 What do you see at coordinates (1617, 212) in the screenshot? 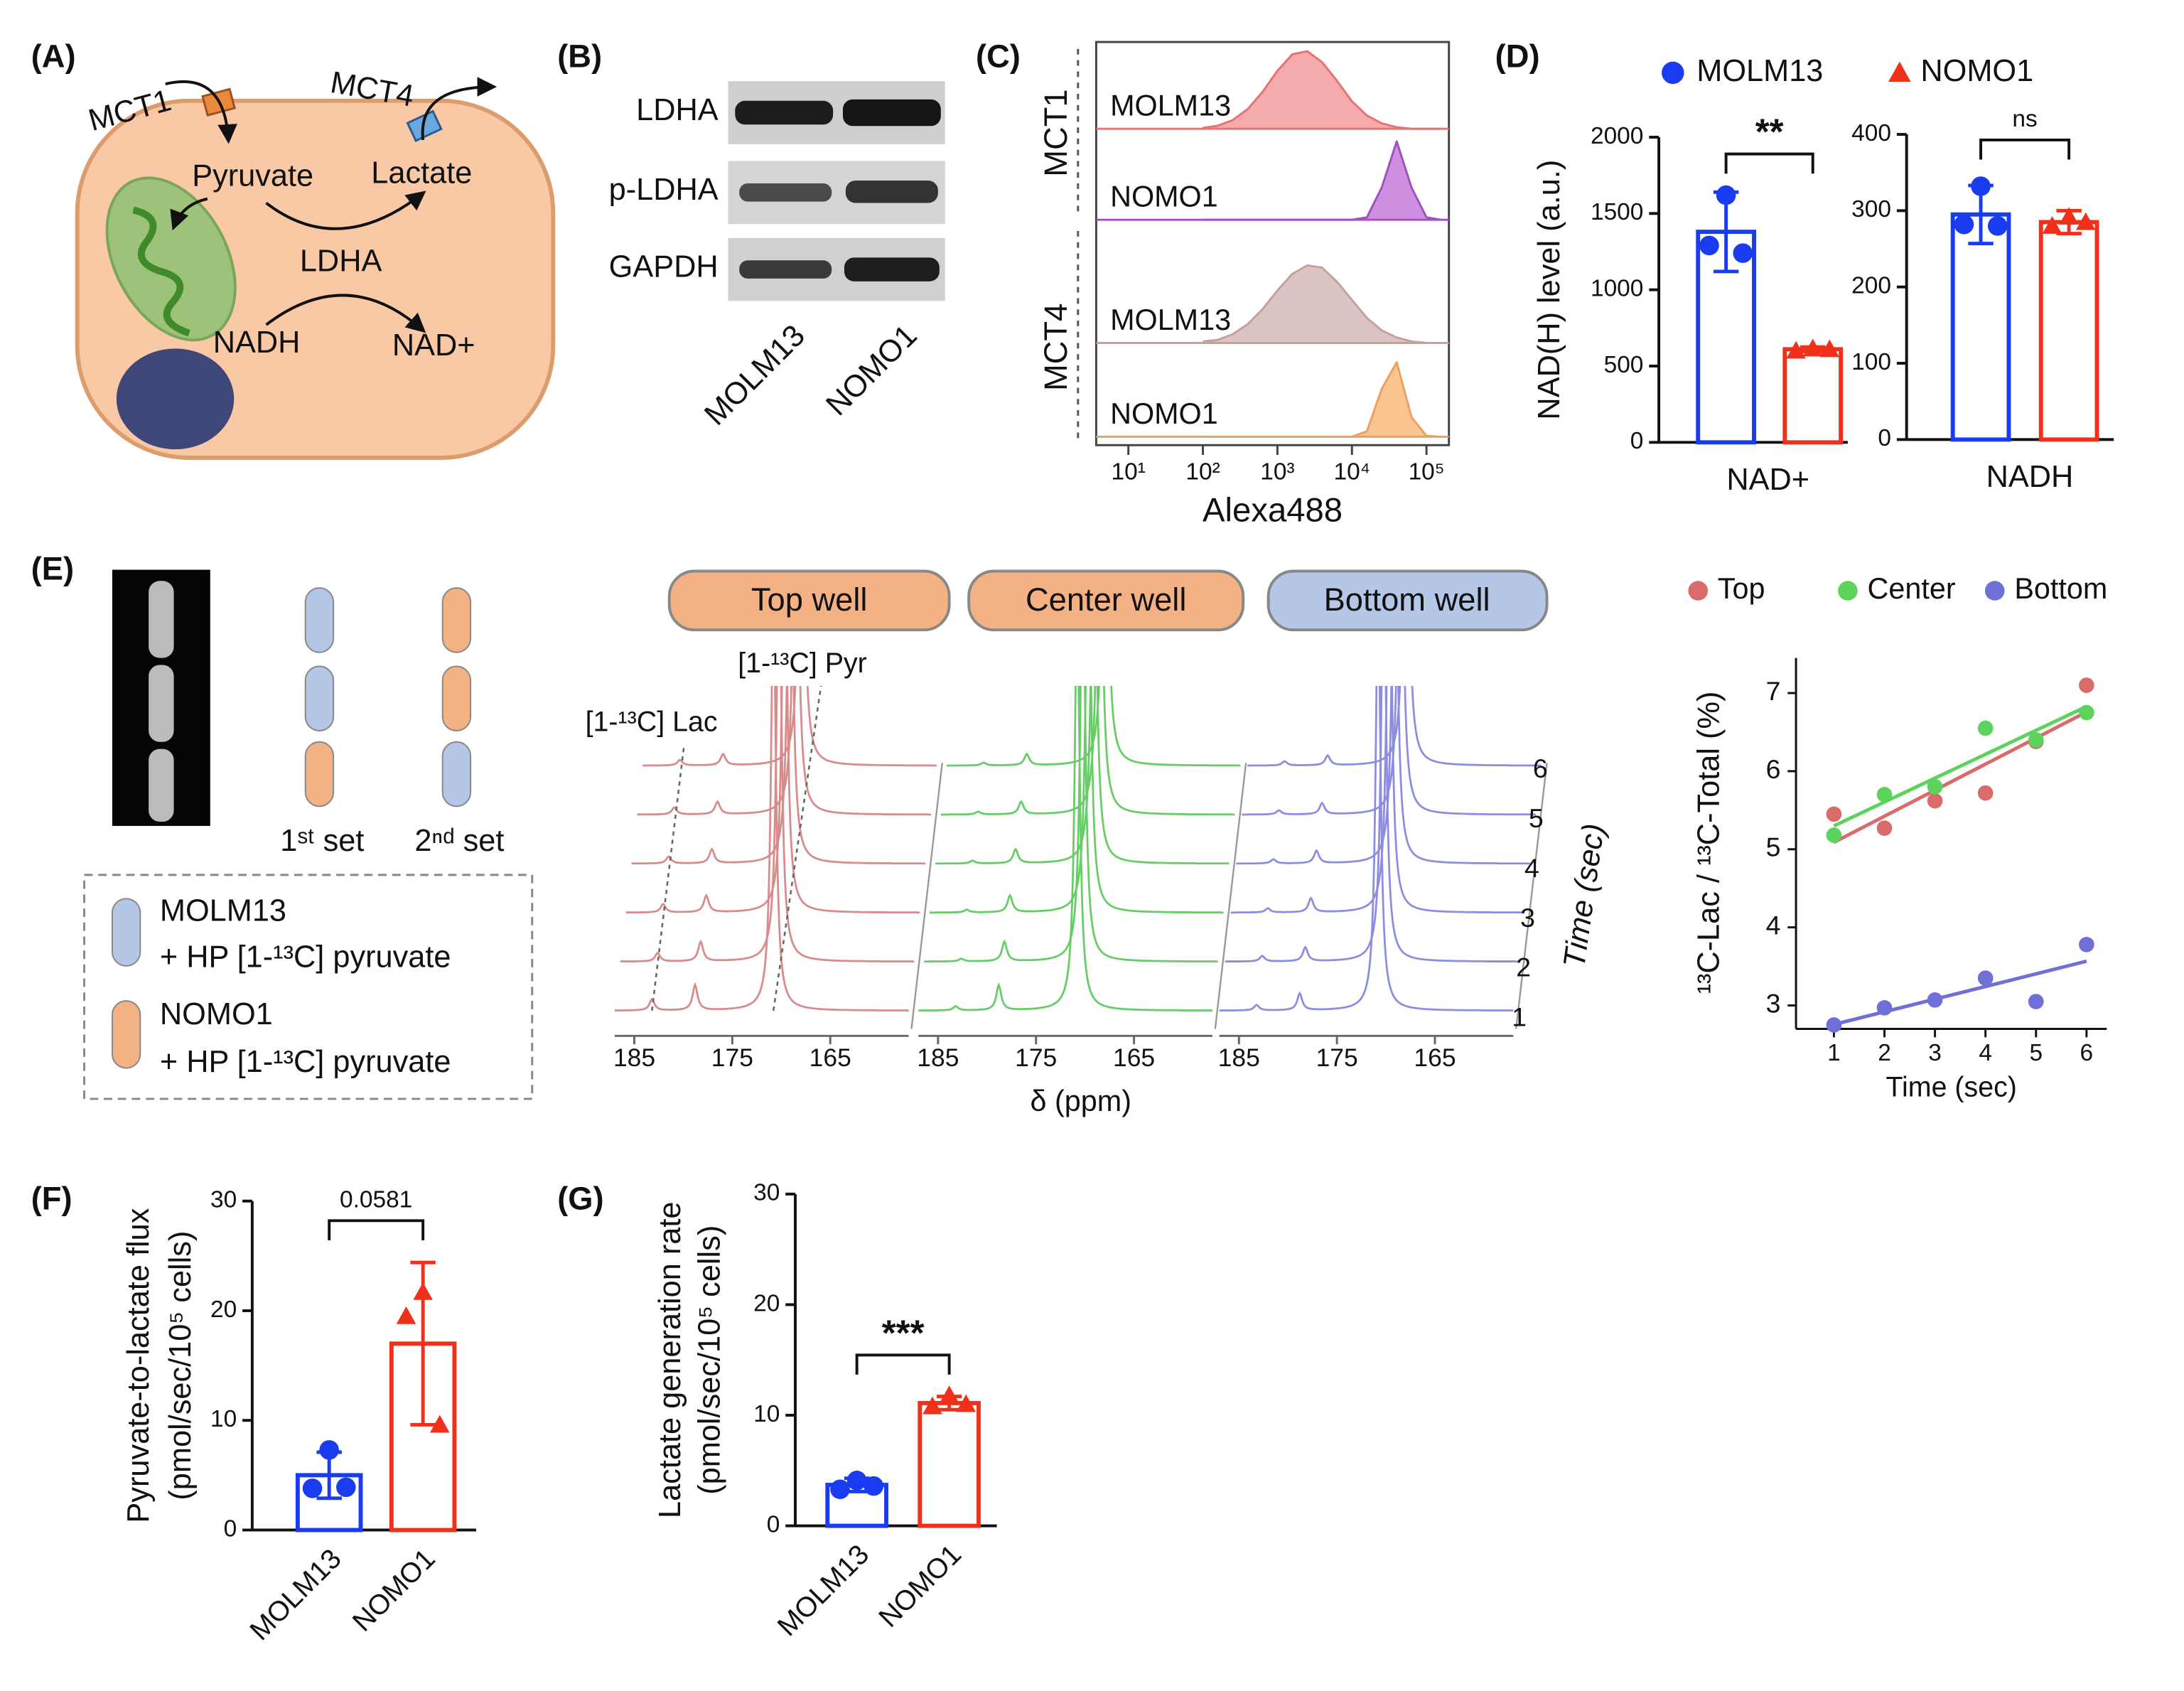
I see `y-tick-label: 1500` at bounding box center [1617, 212].